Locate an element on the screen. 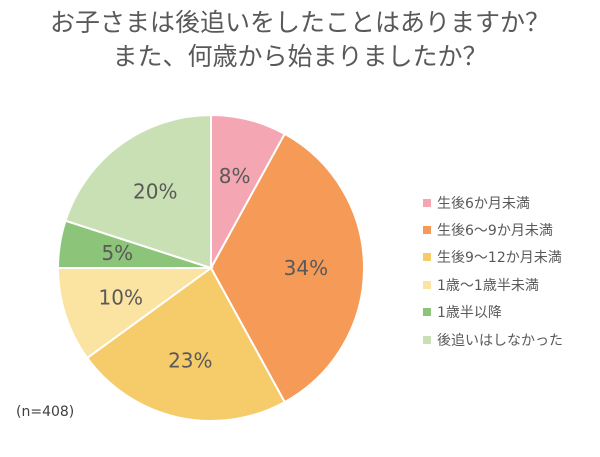 Image resolution: width=600 pixels, height=457 pixels. legend-label-3: 生後9～12か月未満 is located at coordinates (499, 258).